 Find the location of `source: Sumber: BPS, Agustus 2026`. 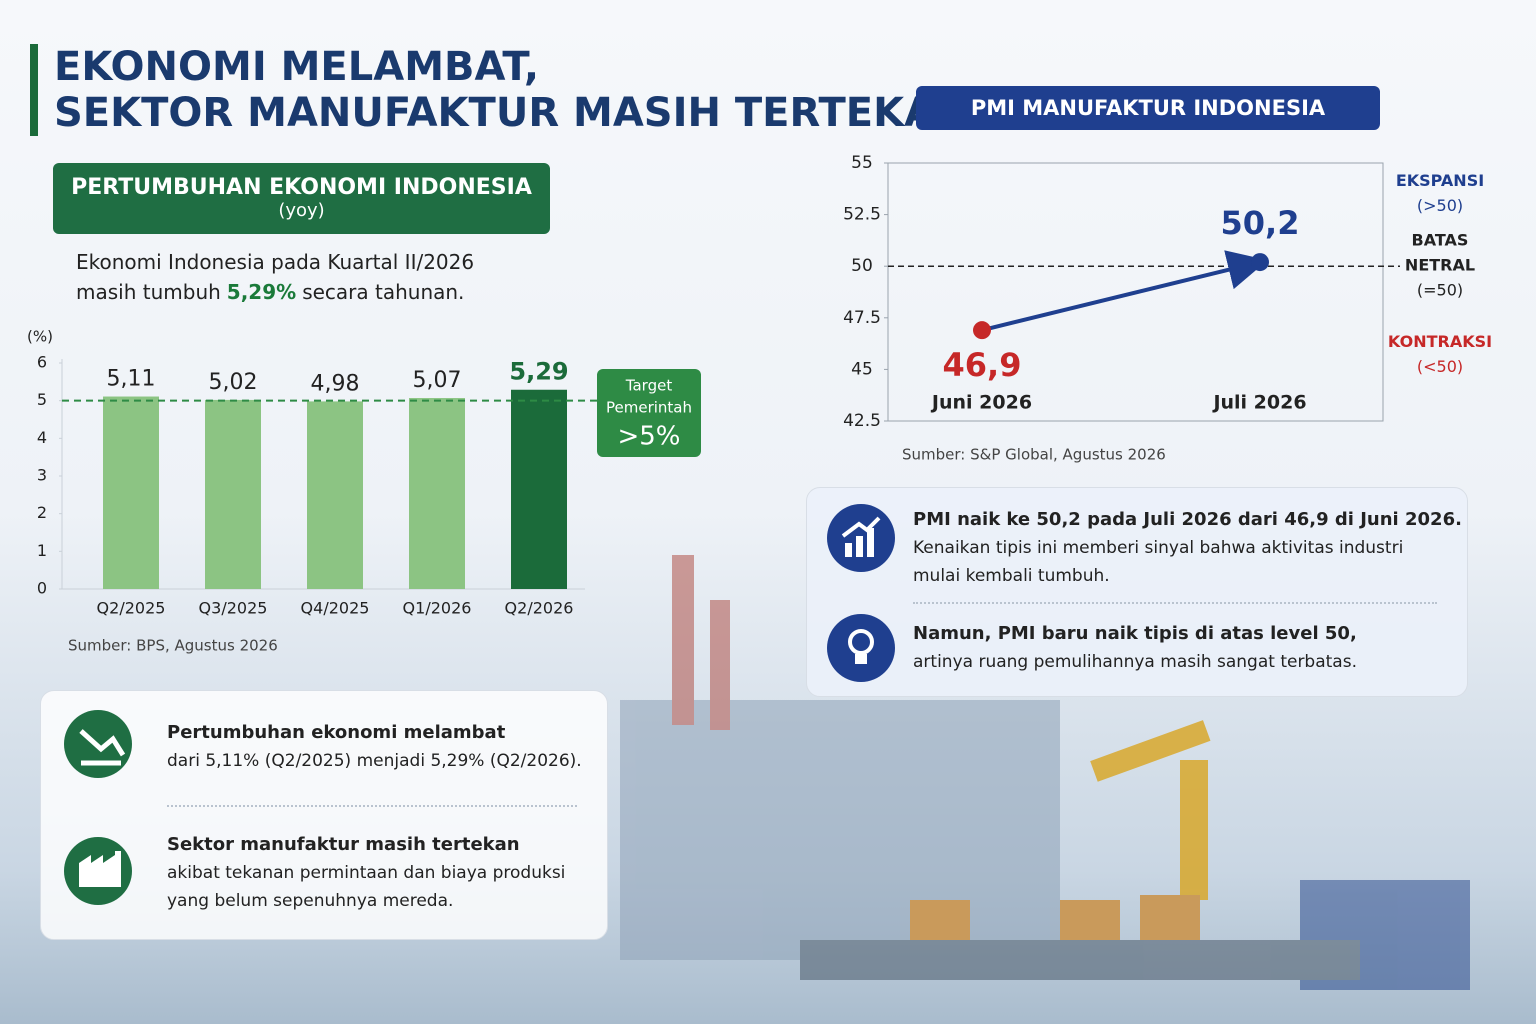

source: Sumber: BPS, Agustus 2026 is located at coordinates (173, 646).